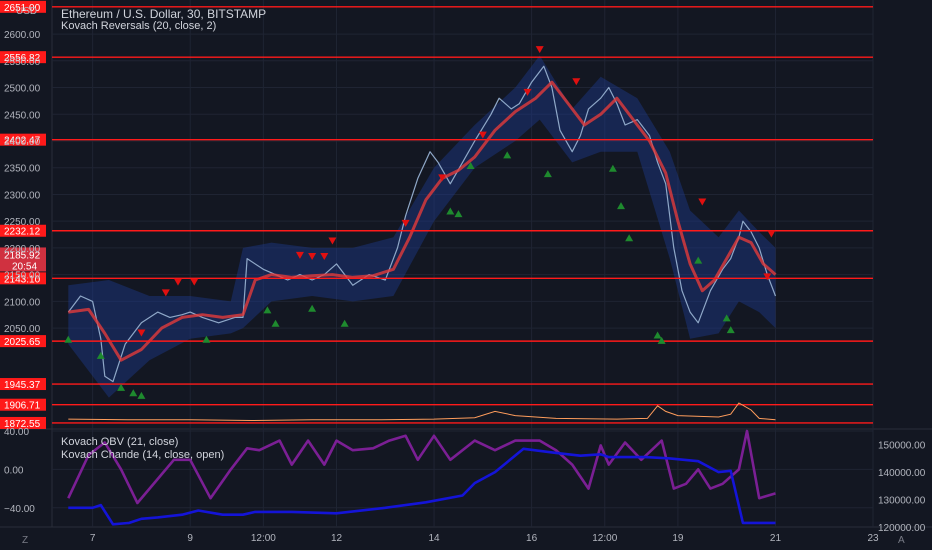  Describe the element at coordinates (120, 442) in the screenshot. I see `indicator-legend-obv: Kovach OBV (21, close)` at that location.